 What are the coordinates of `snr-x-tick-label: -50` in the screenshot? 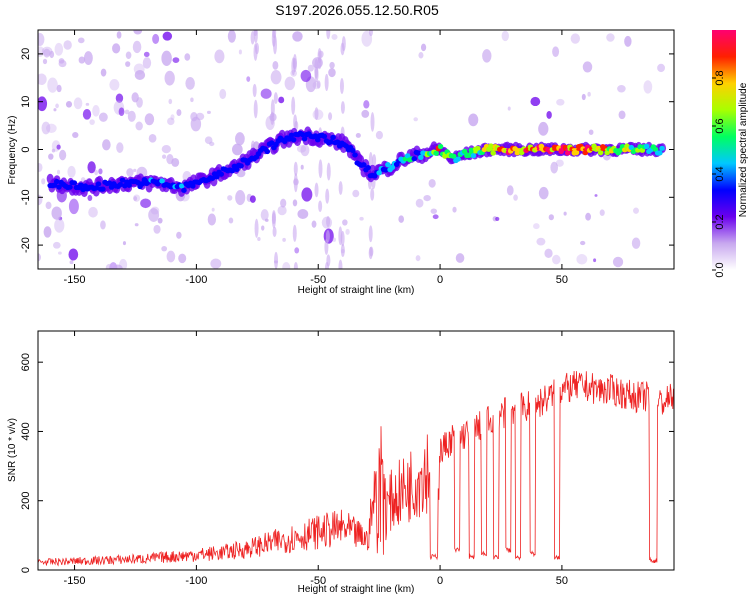 It's located at (318, 581).